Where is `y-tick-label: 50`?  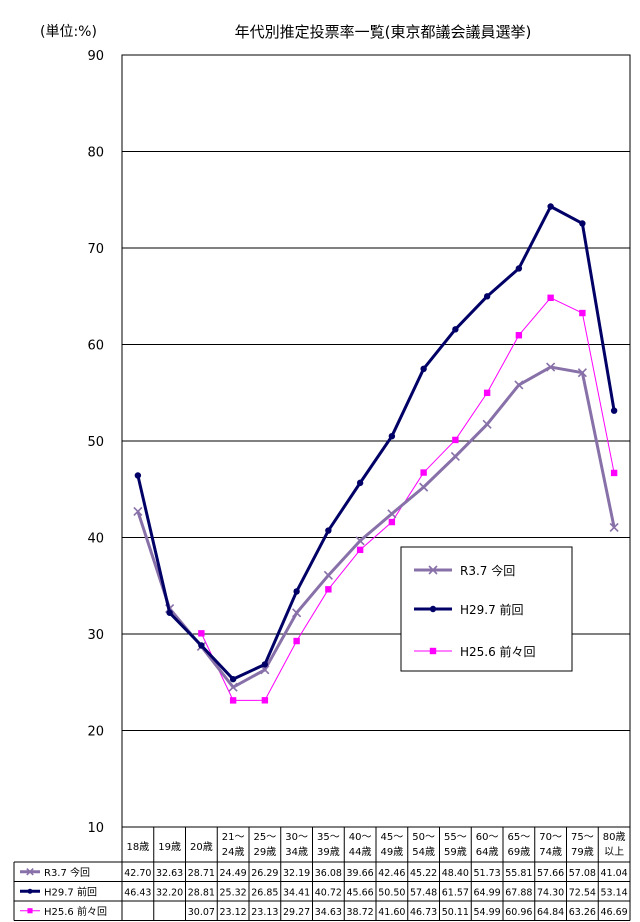 y-tick-label: 50 is located at coordinates (95, 442).